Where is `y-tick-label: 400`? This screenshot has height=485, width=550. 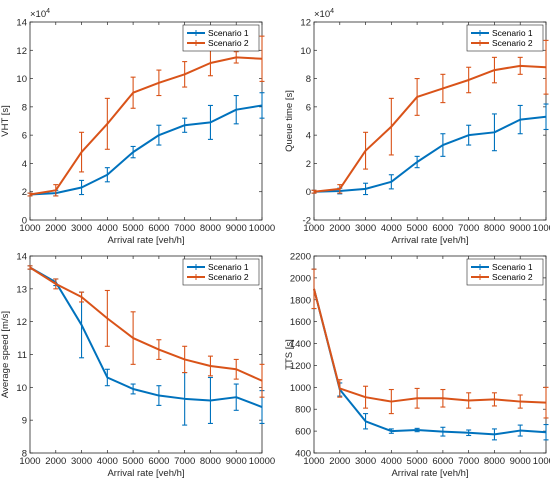 y-tick-label: 400 is located at coordinates (303, 454).